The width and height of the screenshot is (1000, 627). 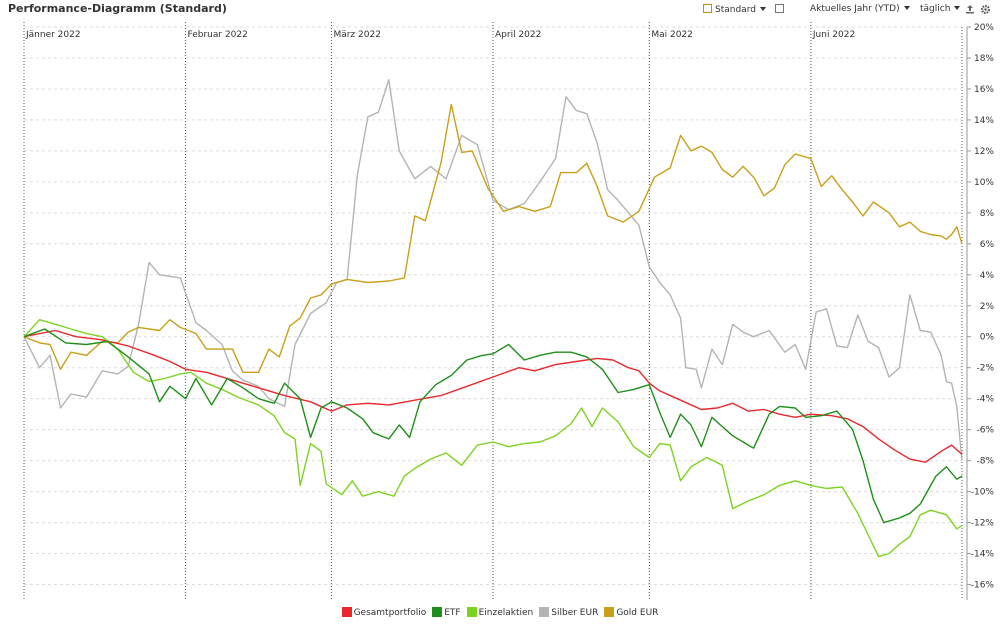 I want to click on month-label: Jänner 2022, so click(x=53, y=35).